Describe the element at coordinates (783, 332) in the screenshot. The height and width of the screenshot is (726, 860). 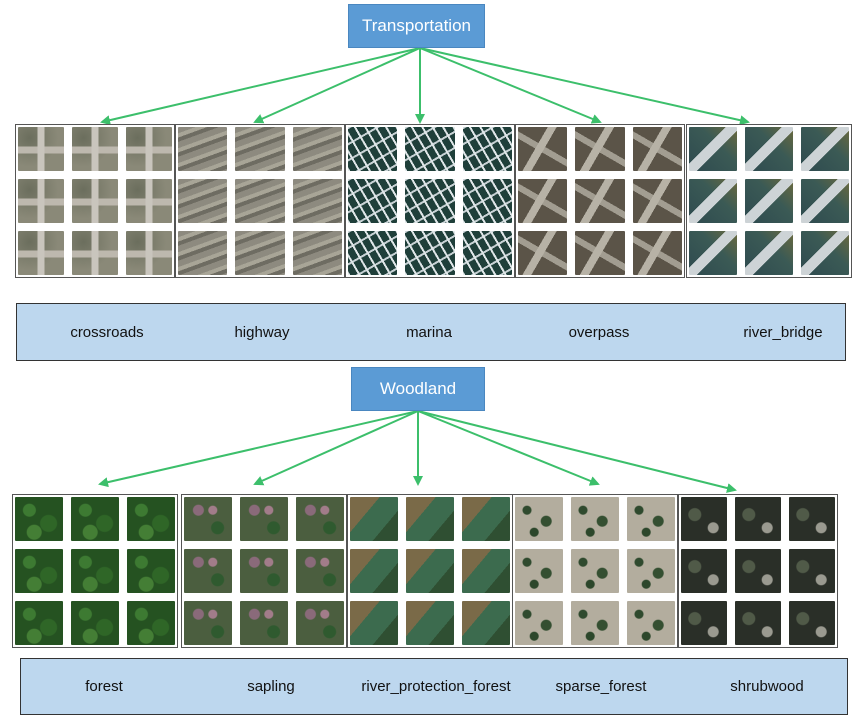
I see `label-river-bridge: river_bridge` at that location.